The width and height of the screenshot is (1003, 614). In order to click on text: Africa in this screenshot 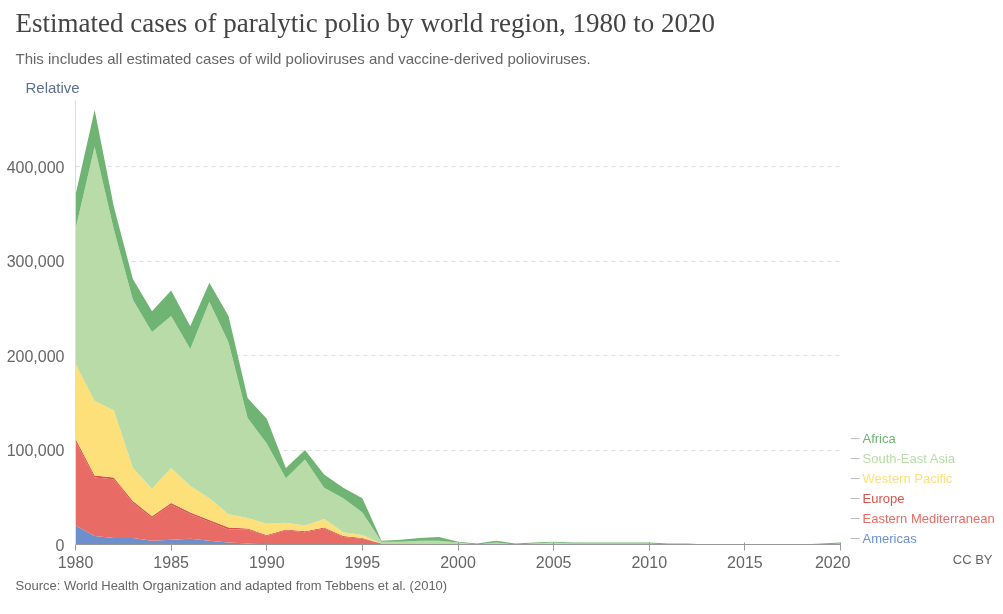, I will do `click(879, 439)`.